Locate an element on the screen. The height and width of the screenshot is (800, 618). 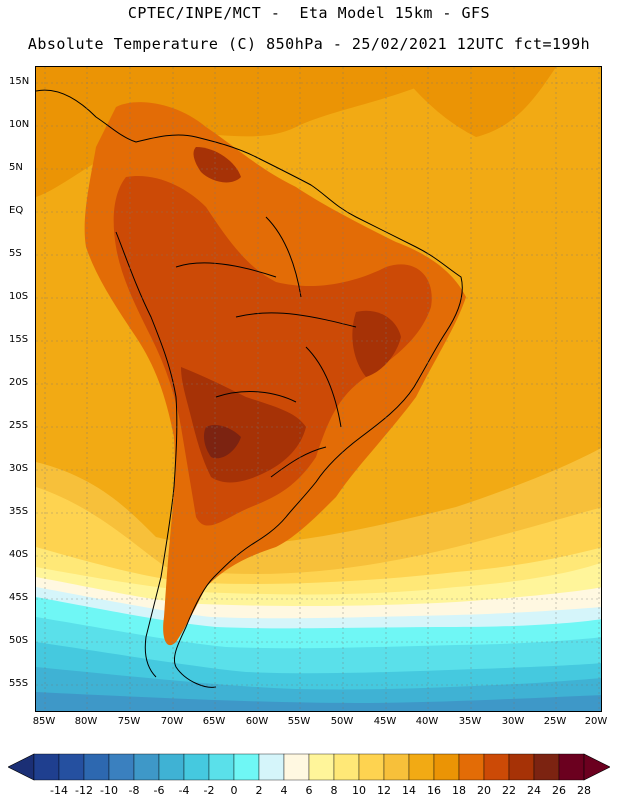
legend-label: 26 is located at coordinates (559, 790).